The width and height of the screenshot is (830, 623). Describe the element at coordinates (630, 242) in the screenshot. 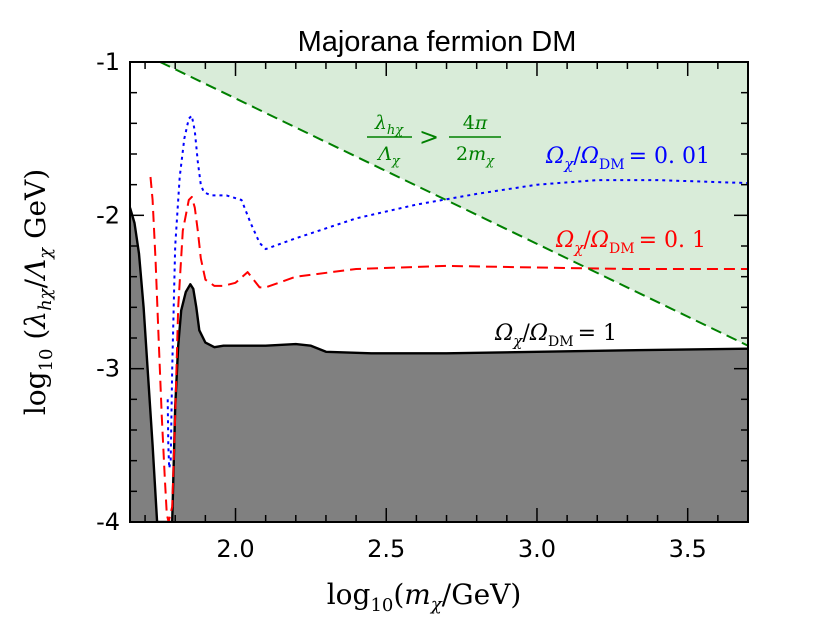

I see `annotation-omega-0.1: Ωχ/ΩDM = 0. 1` at that location.